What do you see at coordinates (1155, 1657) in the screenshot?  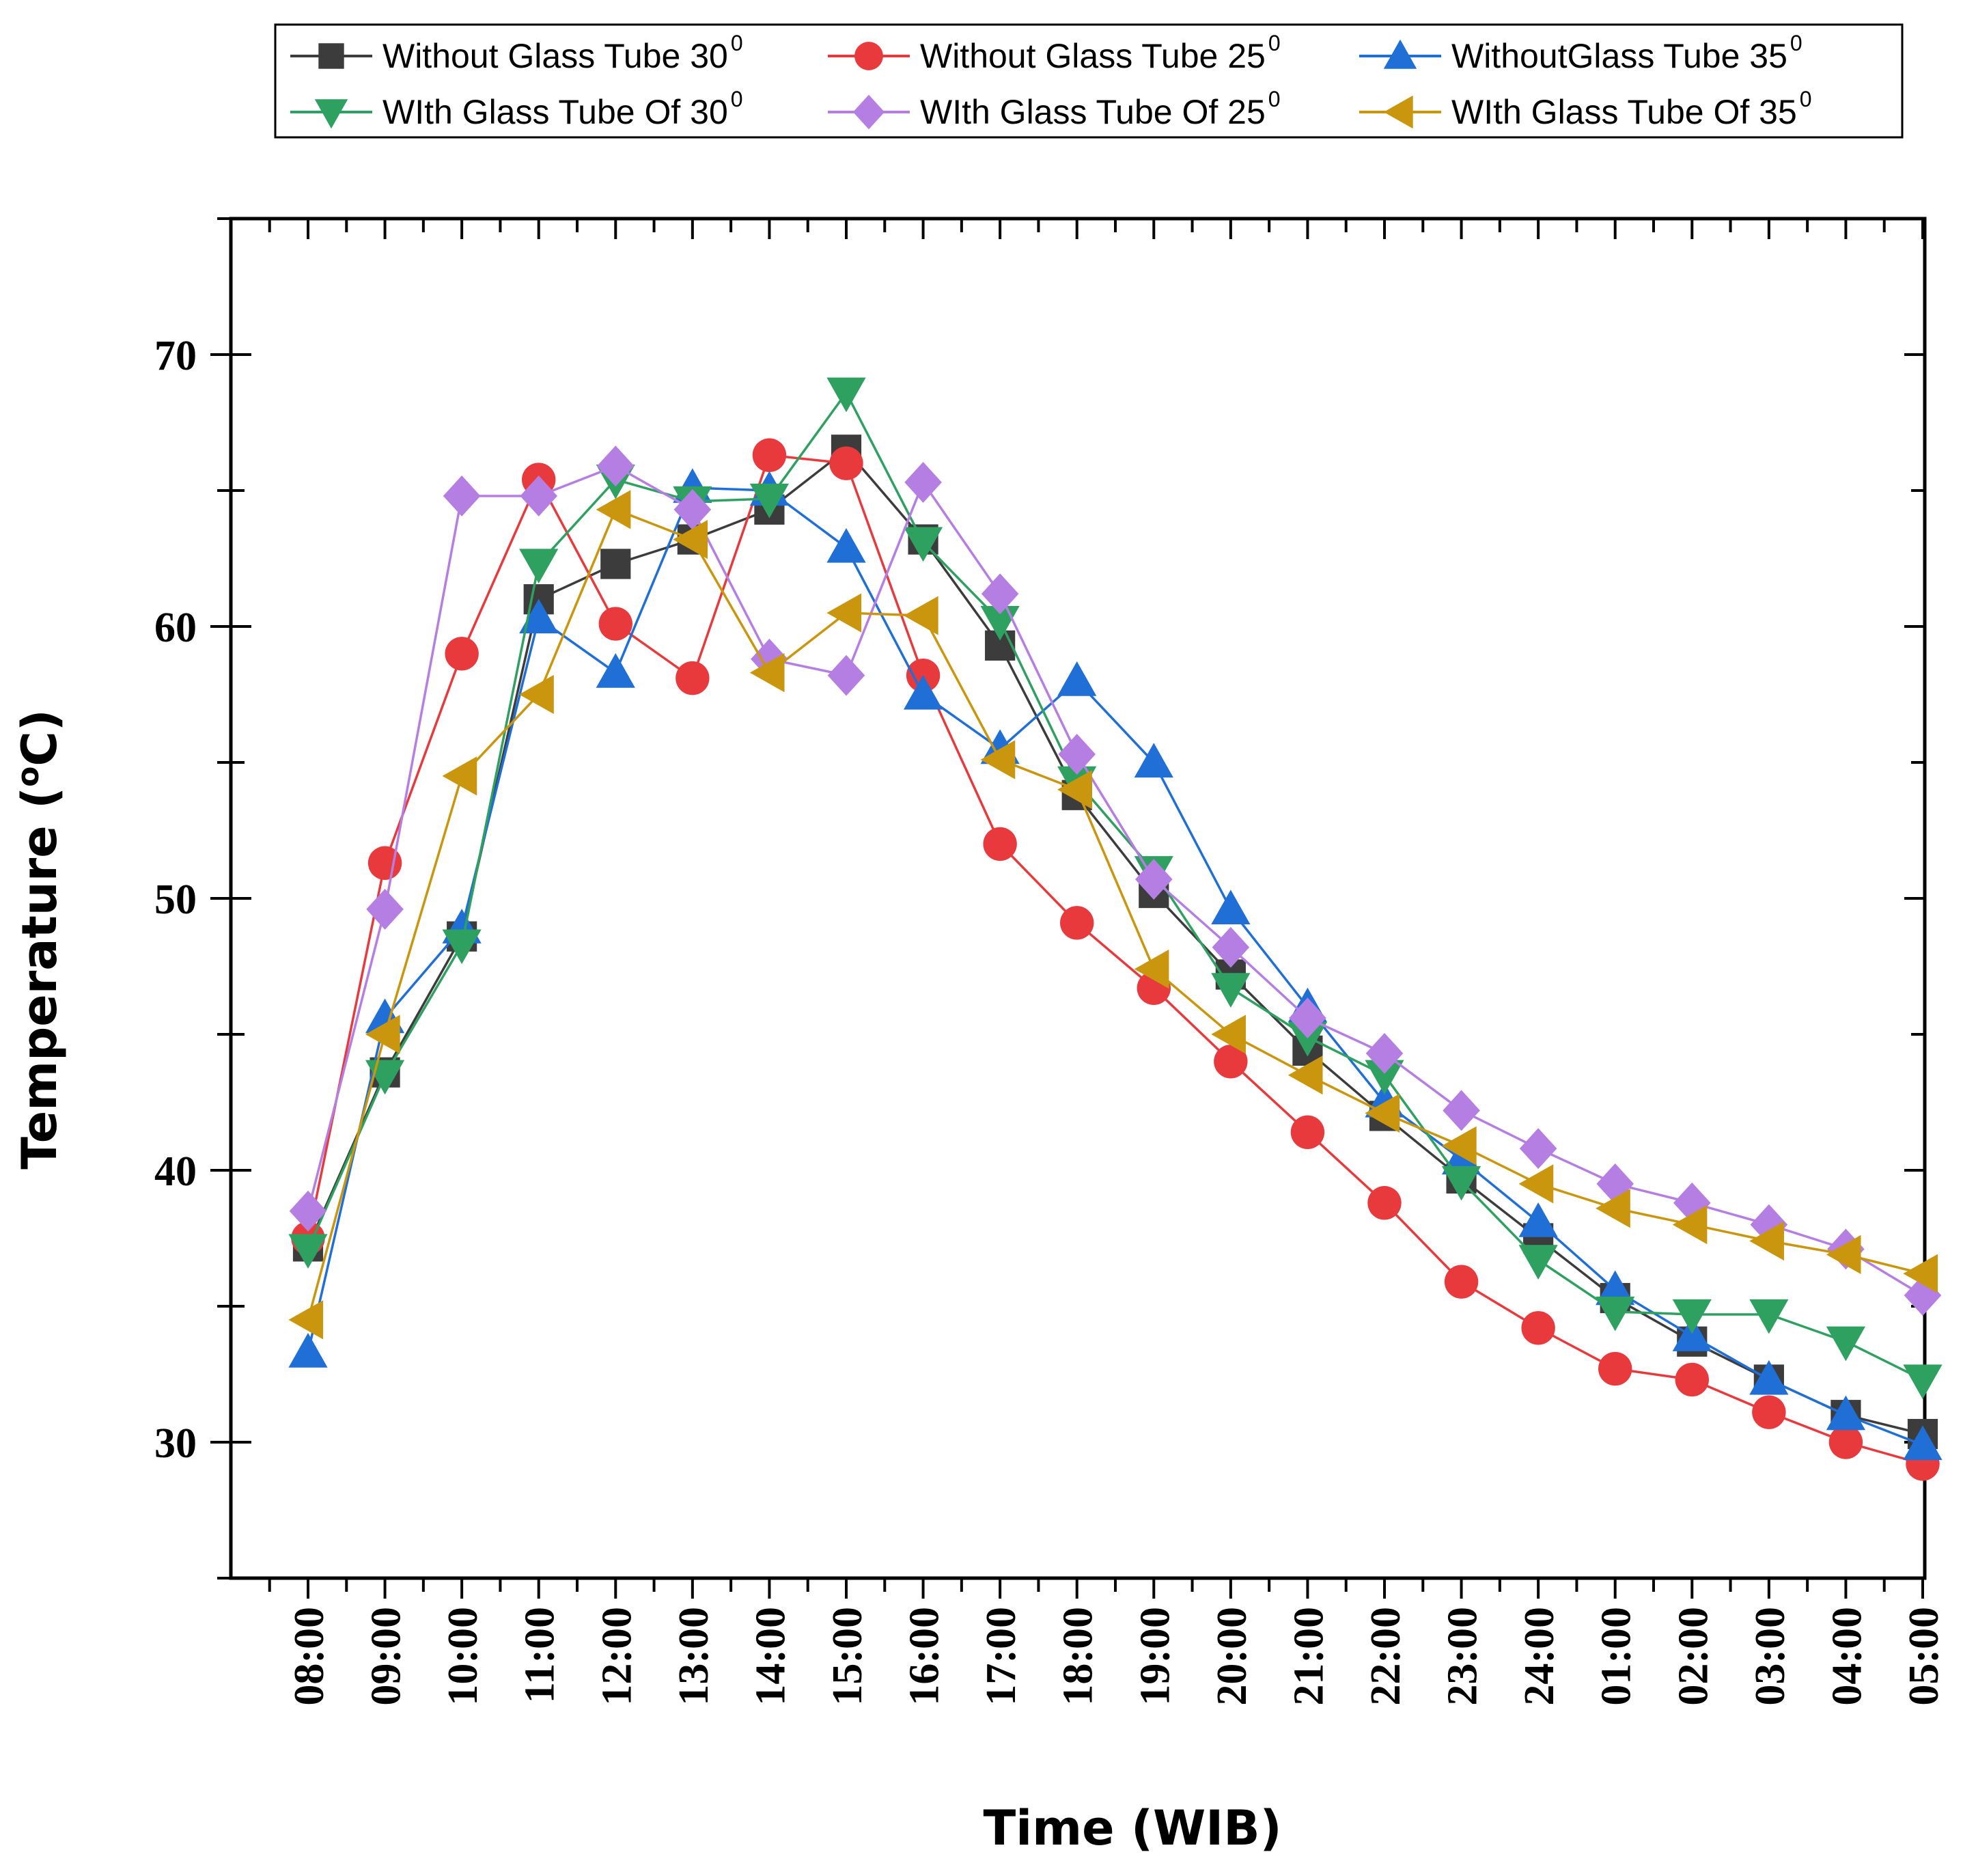 I see `x-tick-label: 19:00` at bounding box center [1155, 1657].